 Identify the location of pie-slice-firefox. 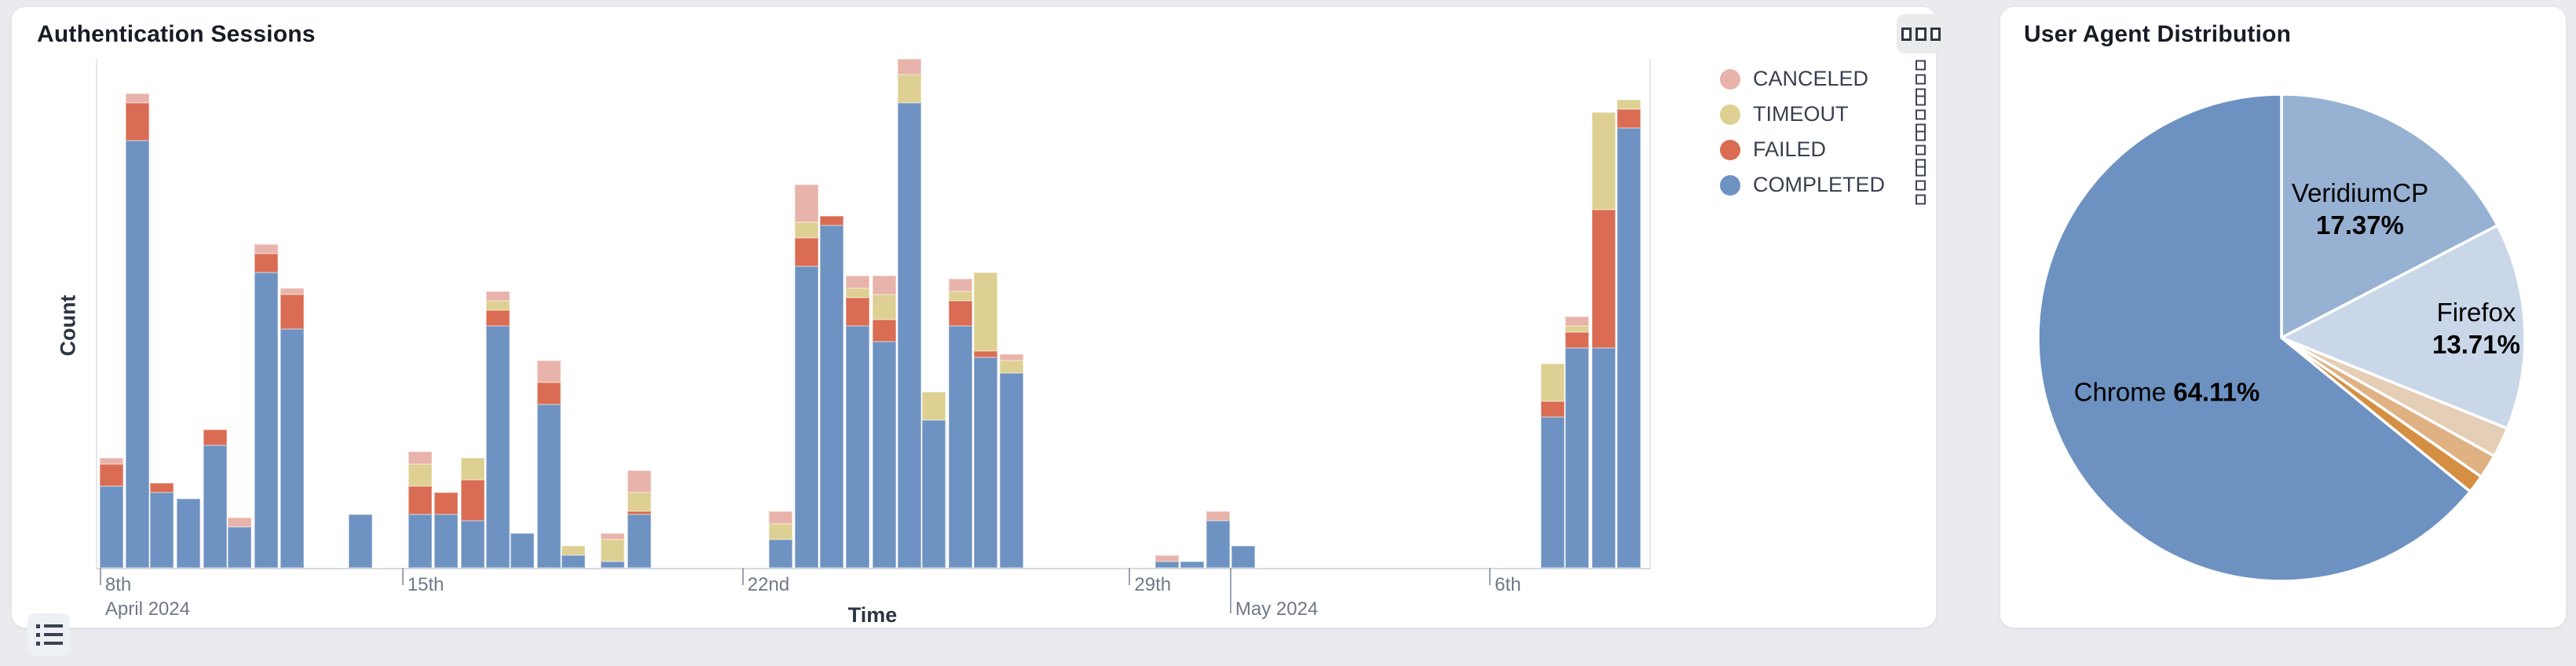
(2404, 327).